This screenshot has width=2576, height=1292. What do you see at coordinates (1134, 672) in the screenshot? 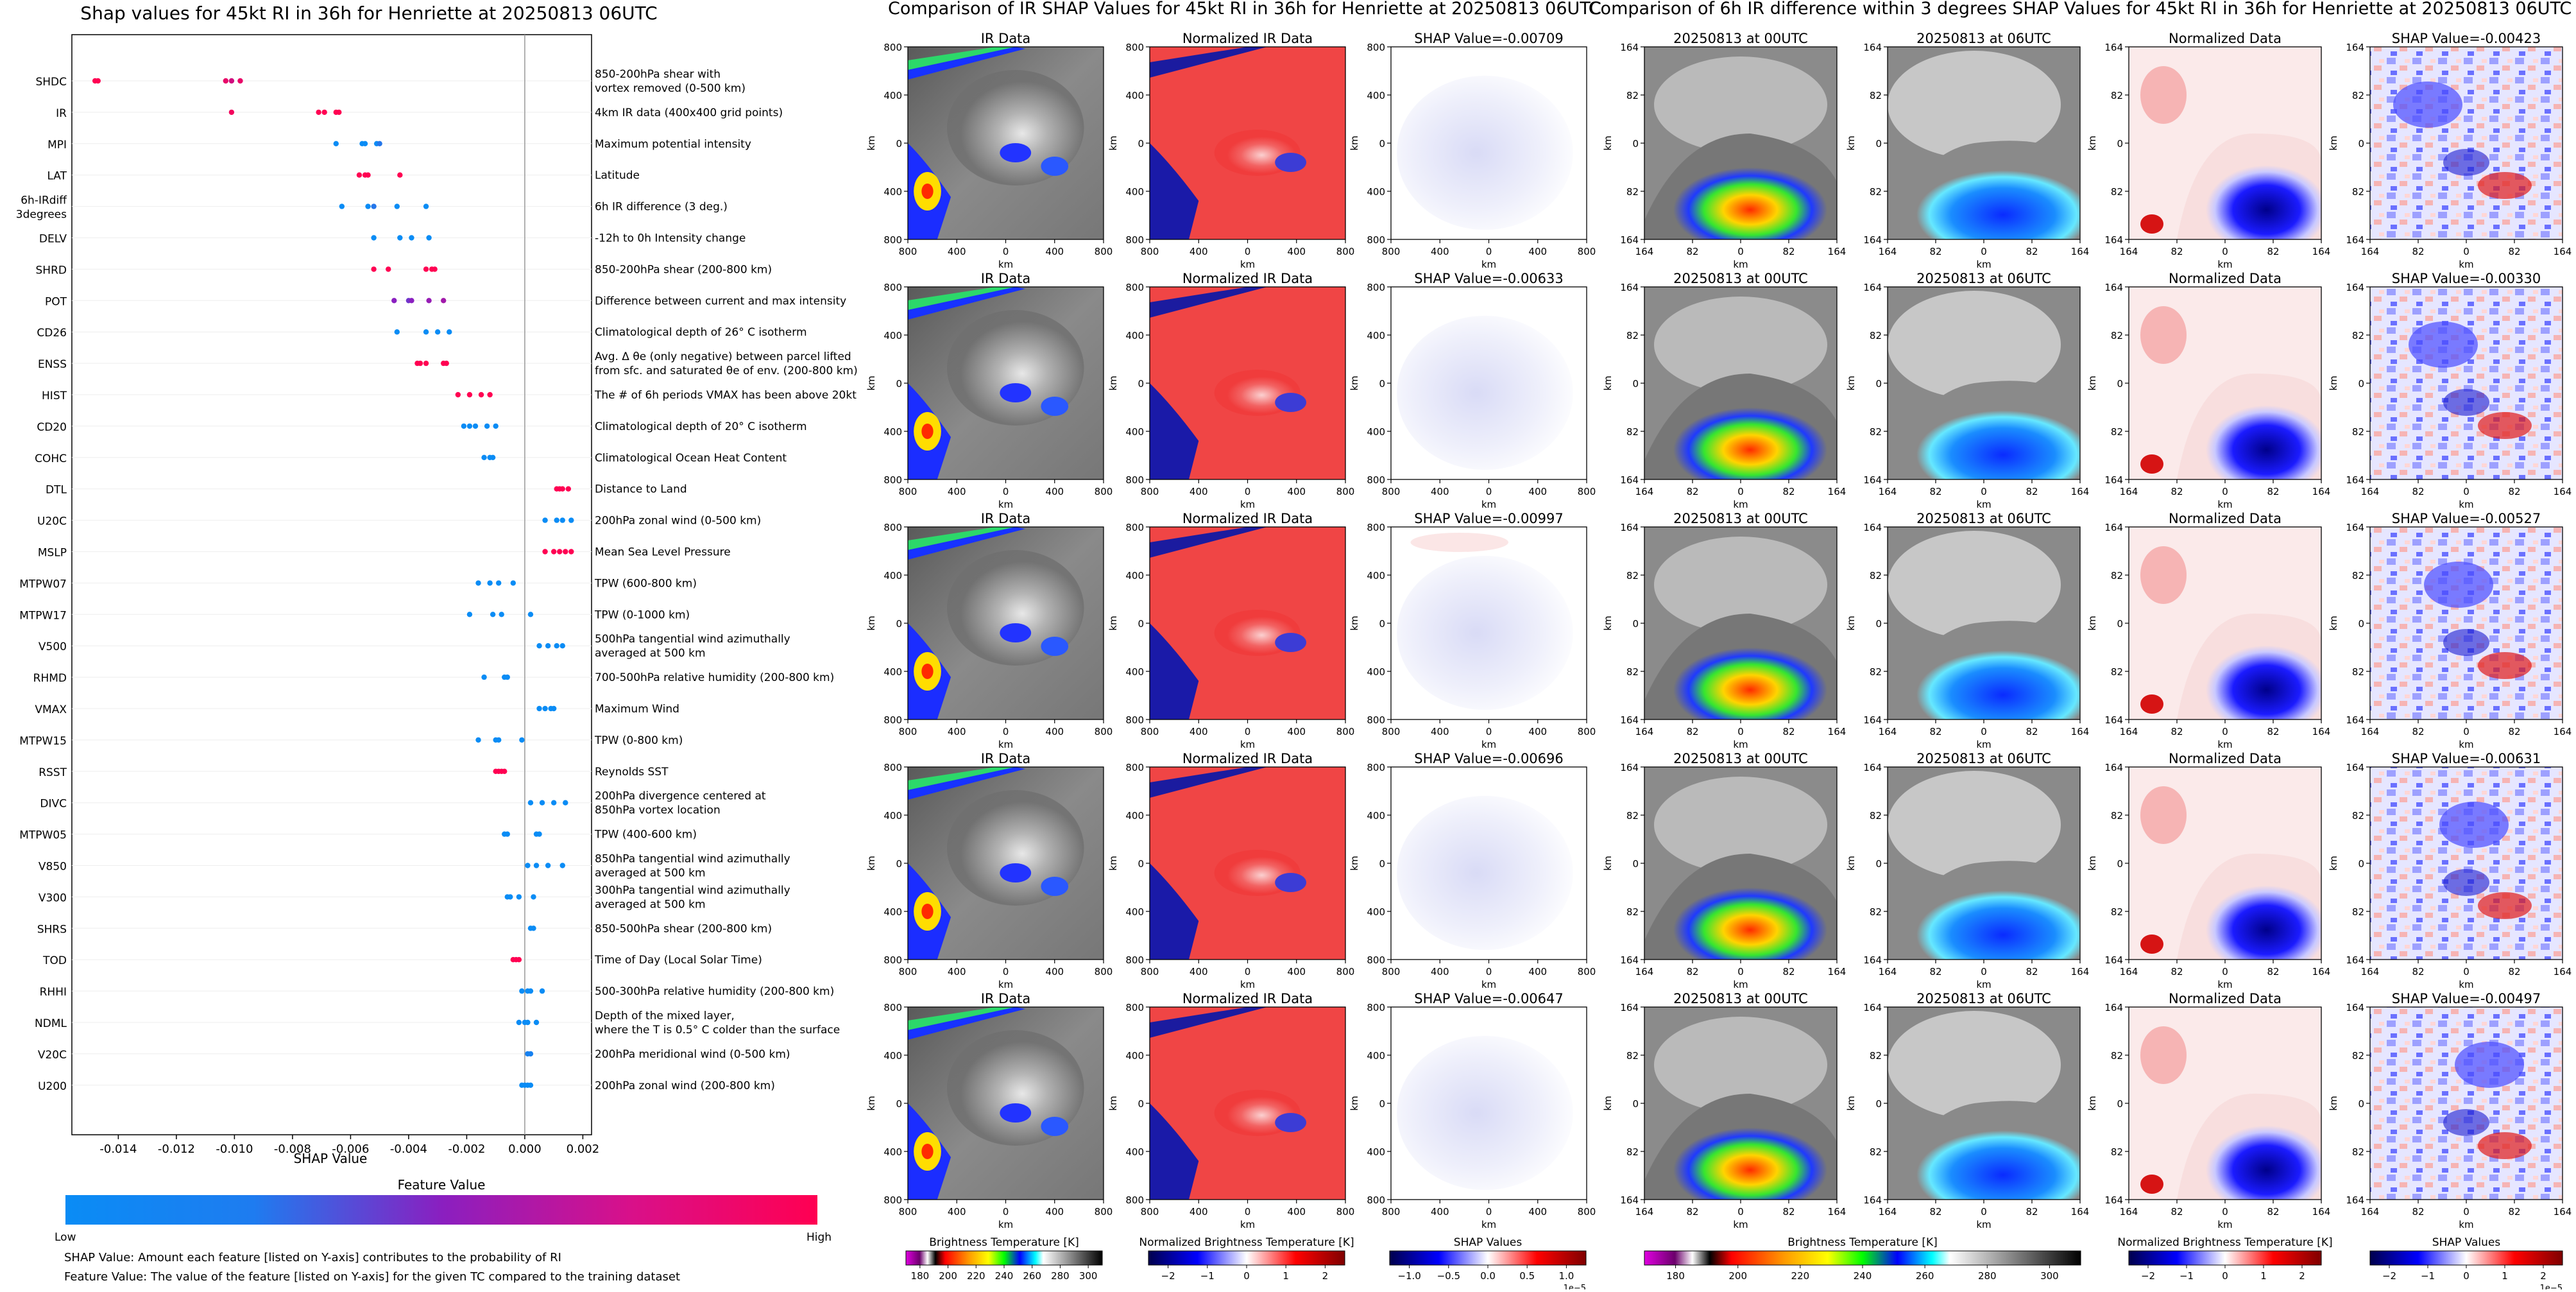
I see `y-tick-label: 400` at bounding box center [1134, 672].